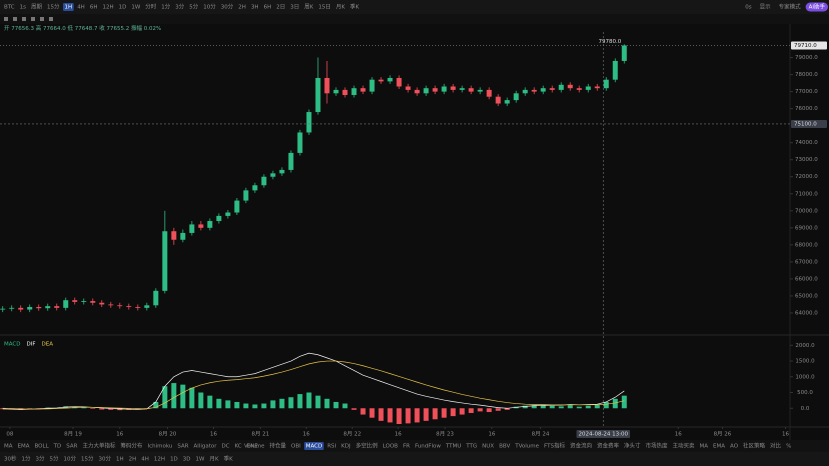  What do you see at coordinates (229, 459) in the screenshot?
I see `bottom-interval-tab: 季K` at bounding box center [229, 459].